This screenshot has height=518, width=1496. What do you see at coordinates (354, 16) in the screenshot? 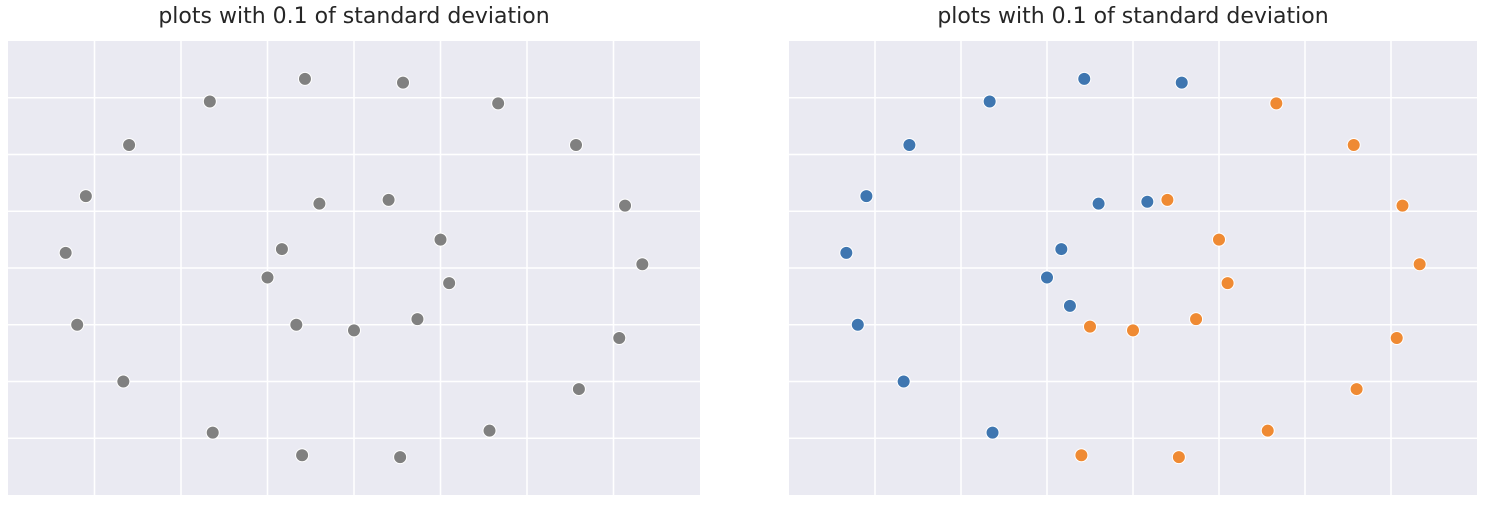
I see `left-chart-title: plots with 0.1 of standard deviation` at bounding box center [354, 16].